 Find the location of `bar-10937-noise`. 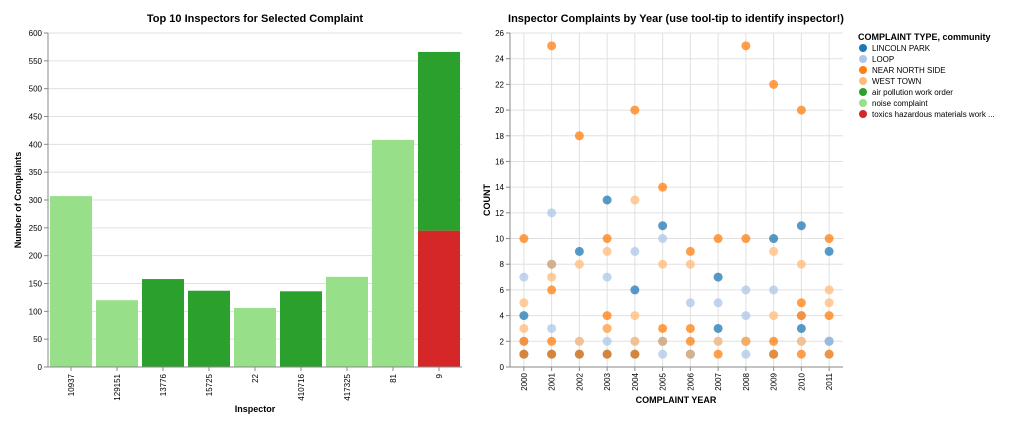

bar-10937-noise is located at coordinates (71, 281).